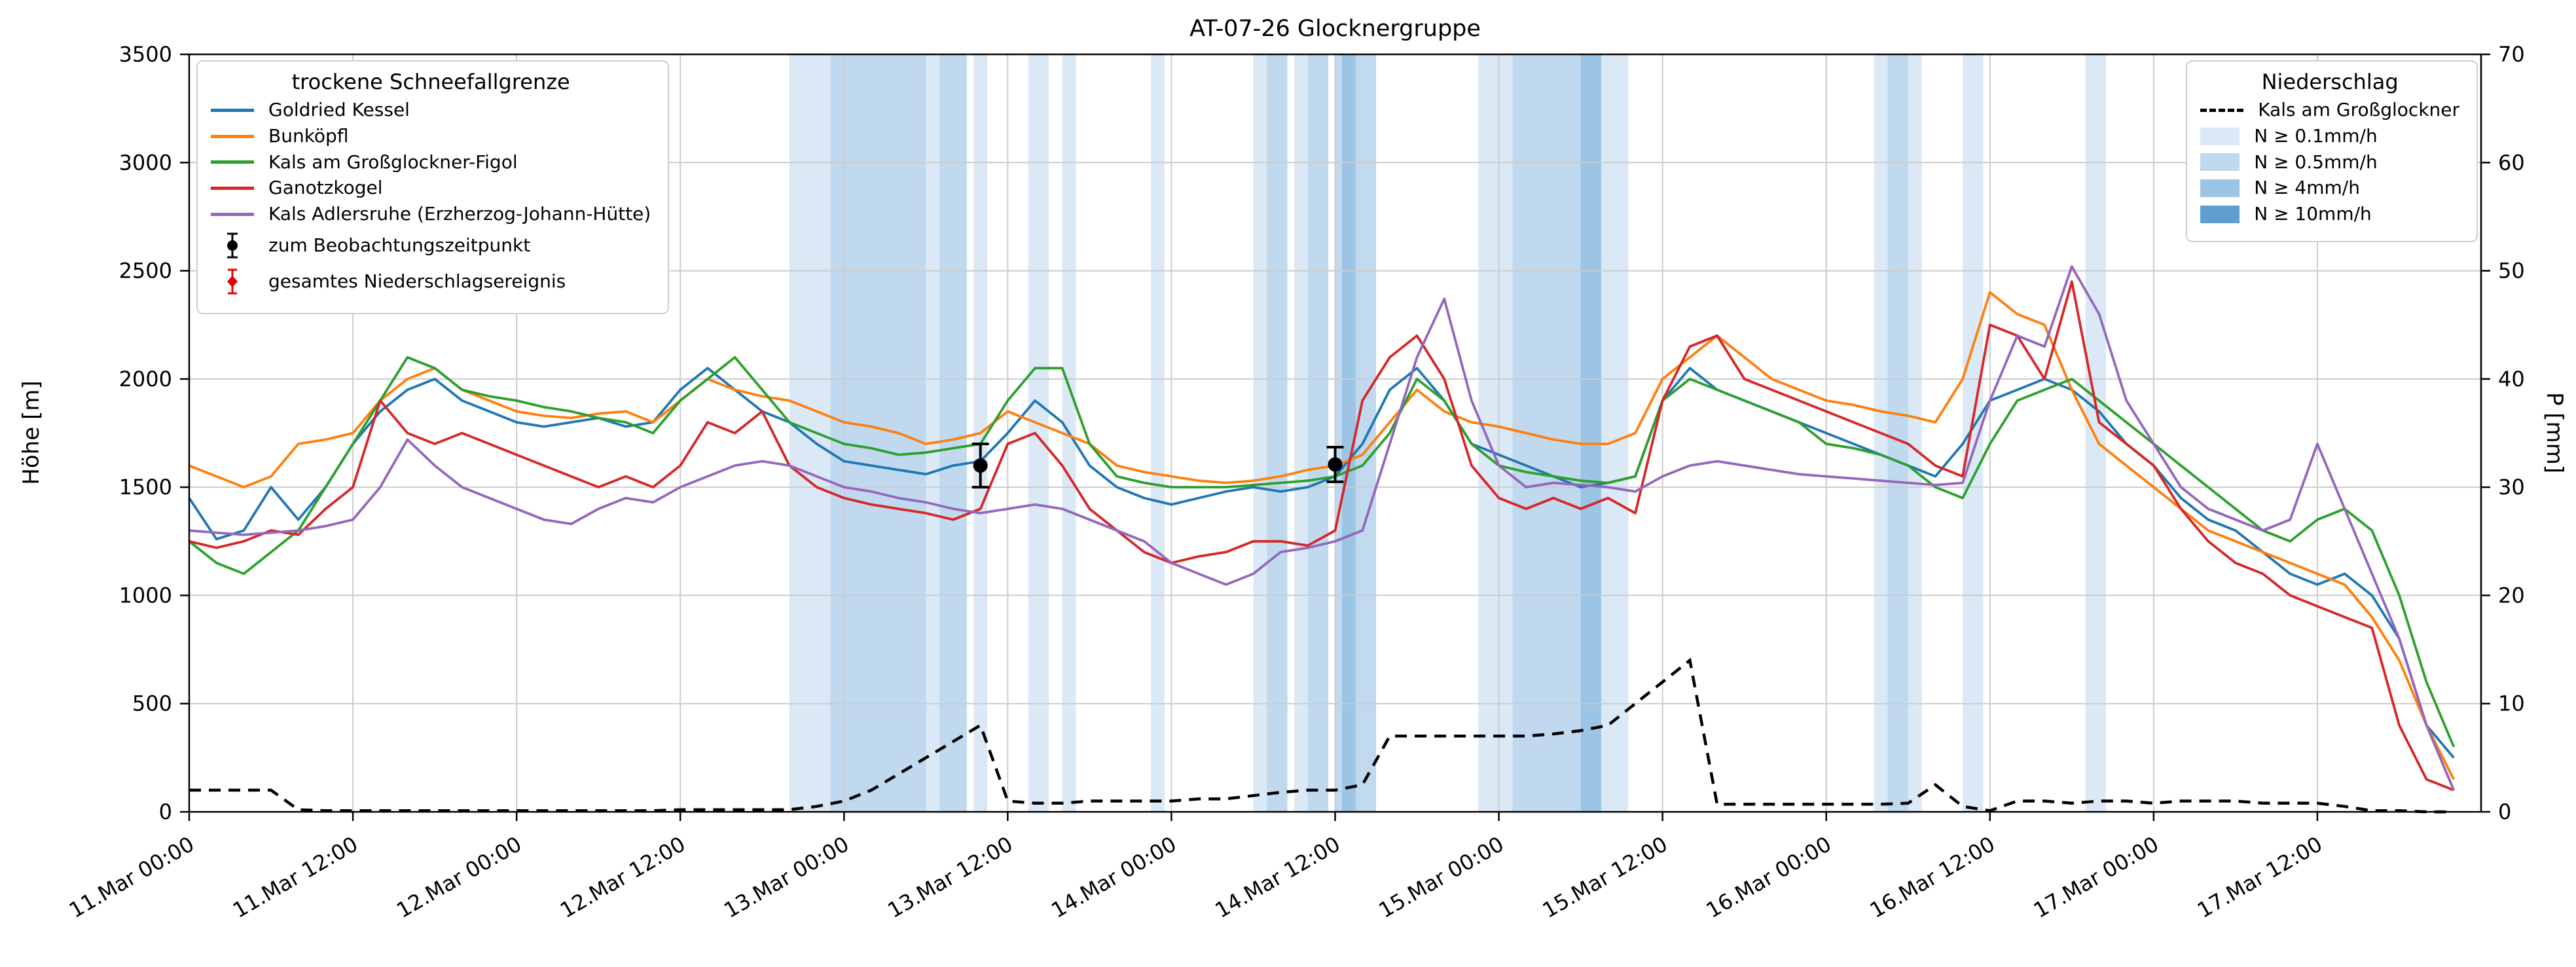 The height and width of the screenshot is (967, 2576). What do you see at coordinates (2222, 110) in the screenshot?
I see `dashed-line-swatch` at bounding box center [2222, 110].